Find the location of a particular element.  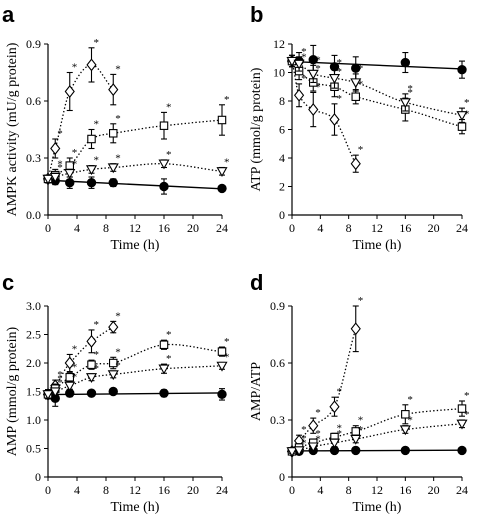

y-tick-label: 4 is located at coordinates (282, 158).